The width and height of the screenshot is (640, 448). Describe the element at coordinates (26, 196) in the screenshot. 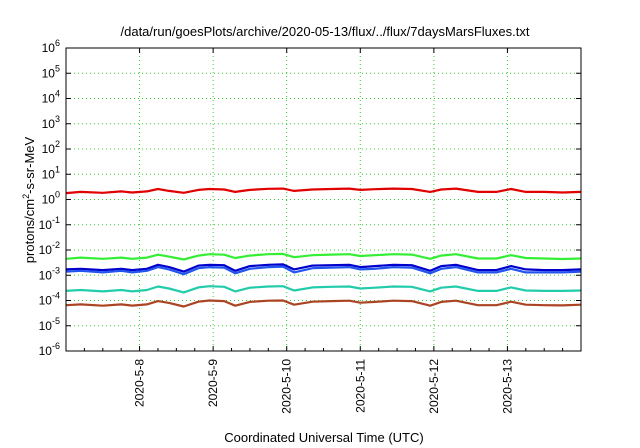

I see `y-axis-label-sup: 2` at that location.